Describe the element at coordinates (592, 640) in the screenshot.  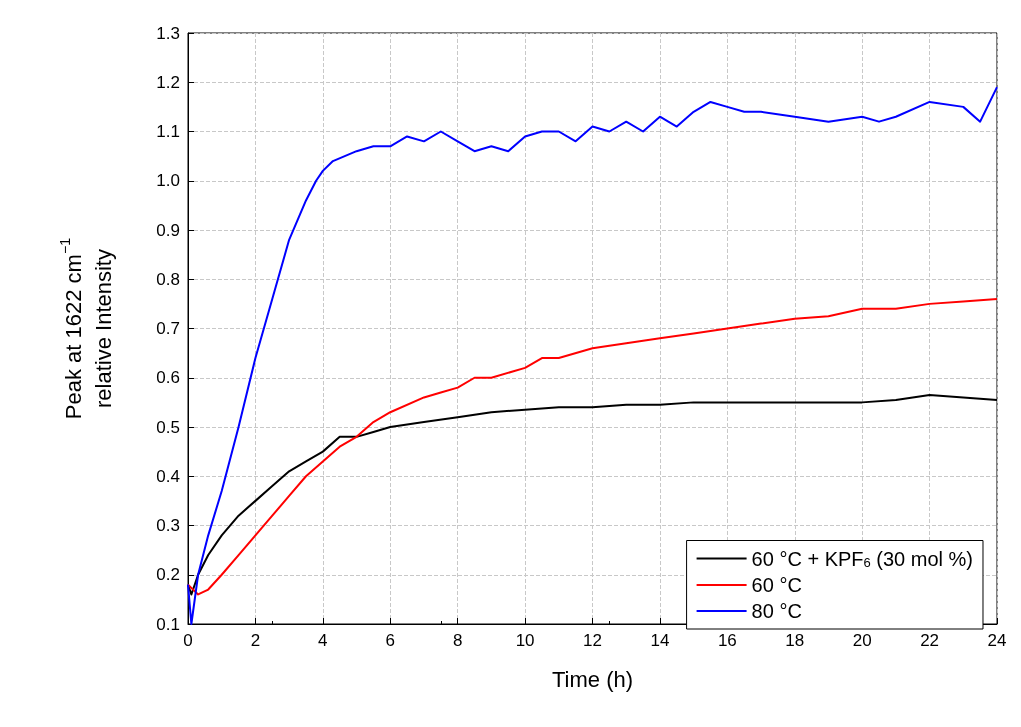
I see `x-tick-label: 12` at that location.